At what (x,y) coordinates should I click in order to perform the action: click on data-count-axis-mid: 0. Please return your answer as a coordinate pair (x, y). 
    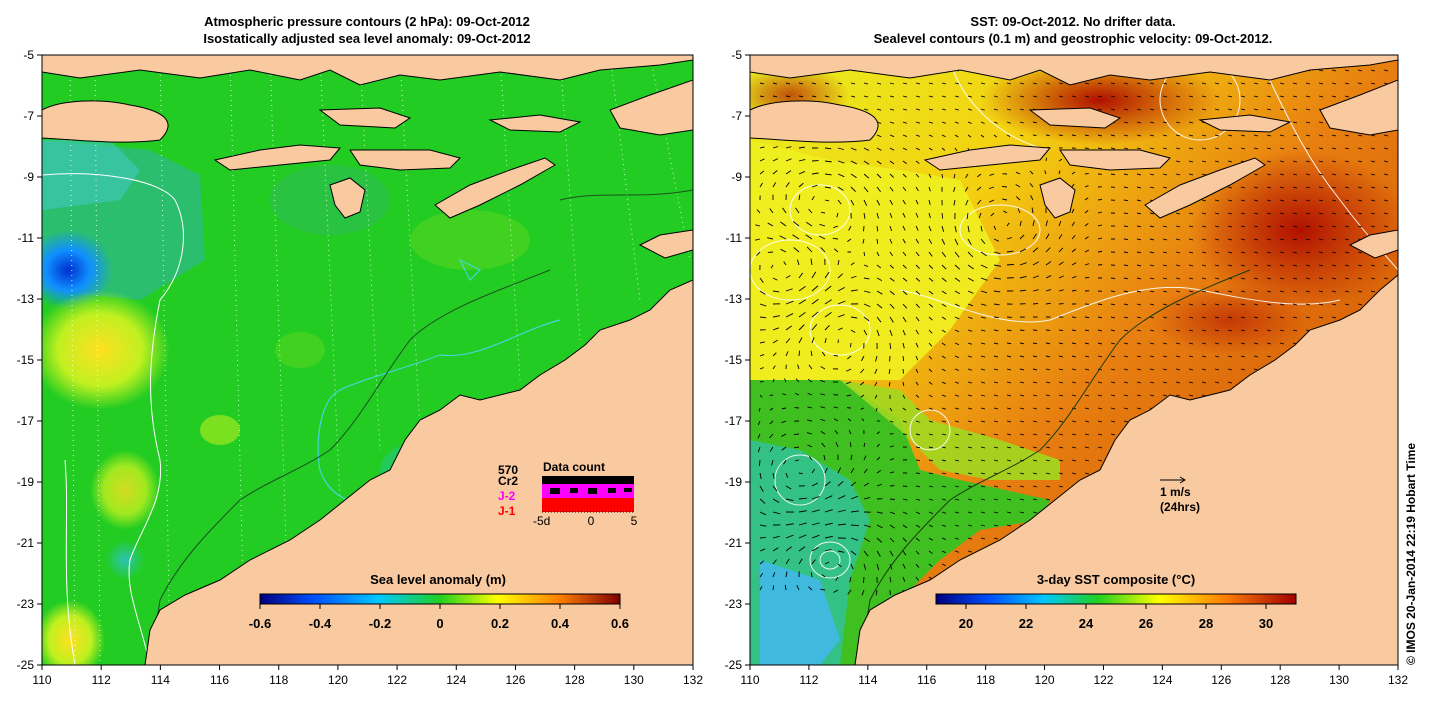
    Looking at the image, I should click on (591, 521).